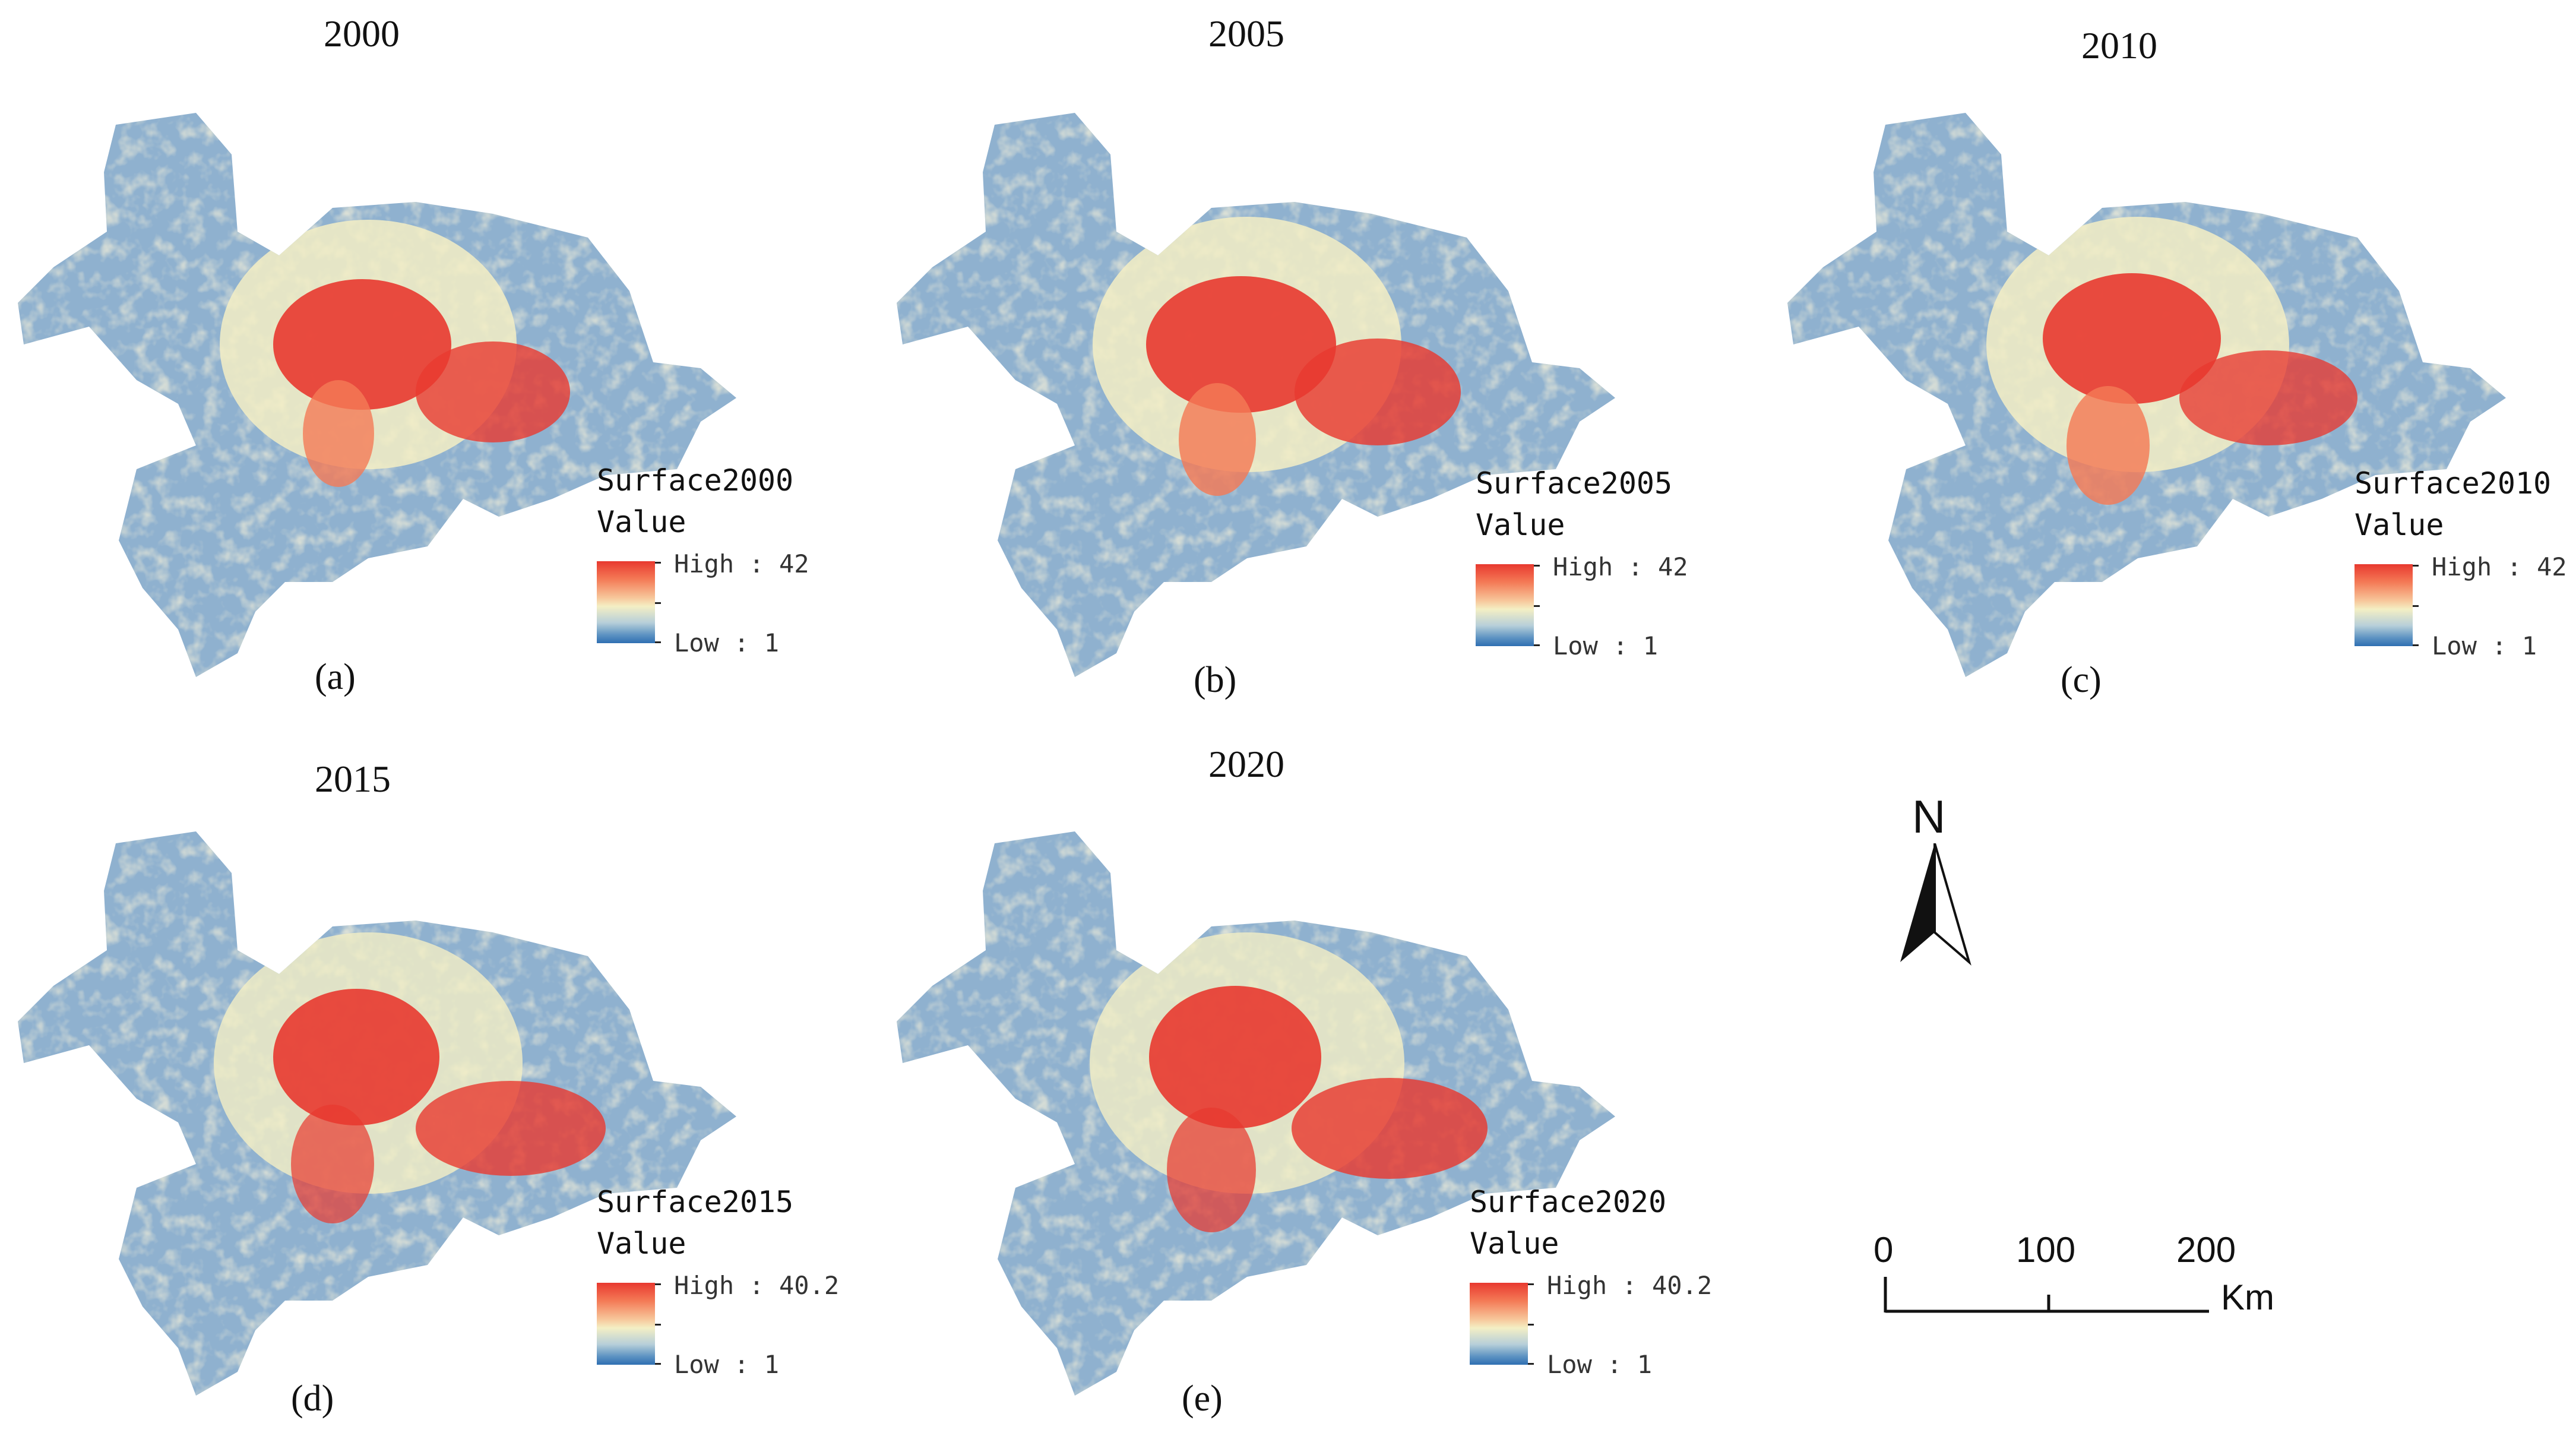  Describe the element at coordinates (1568, 1202) in the screenshot. I see `legend-title: Surface2020` at that location.